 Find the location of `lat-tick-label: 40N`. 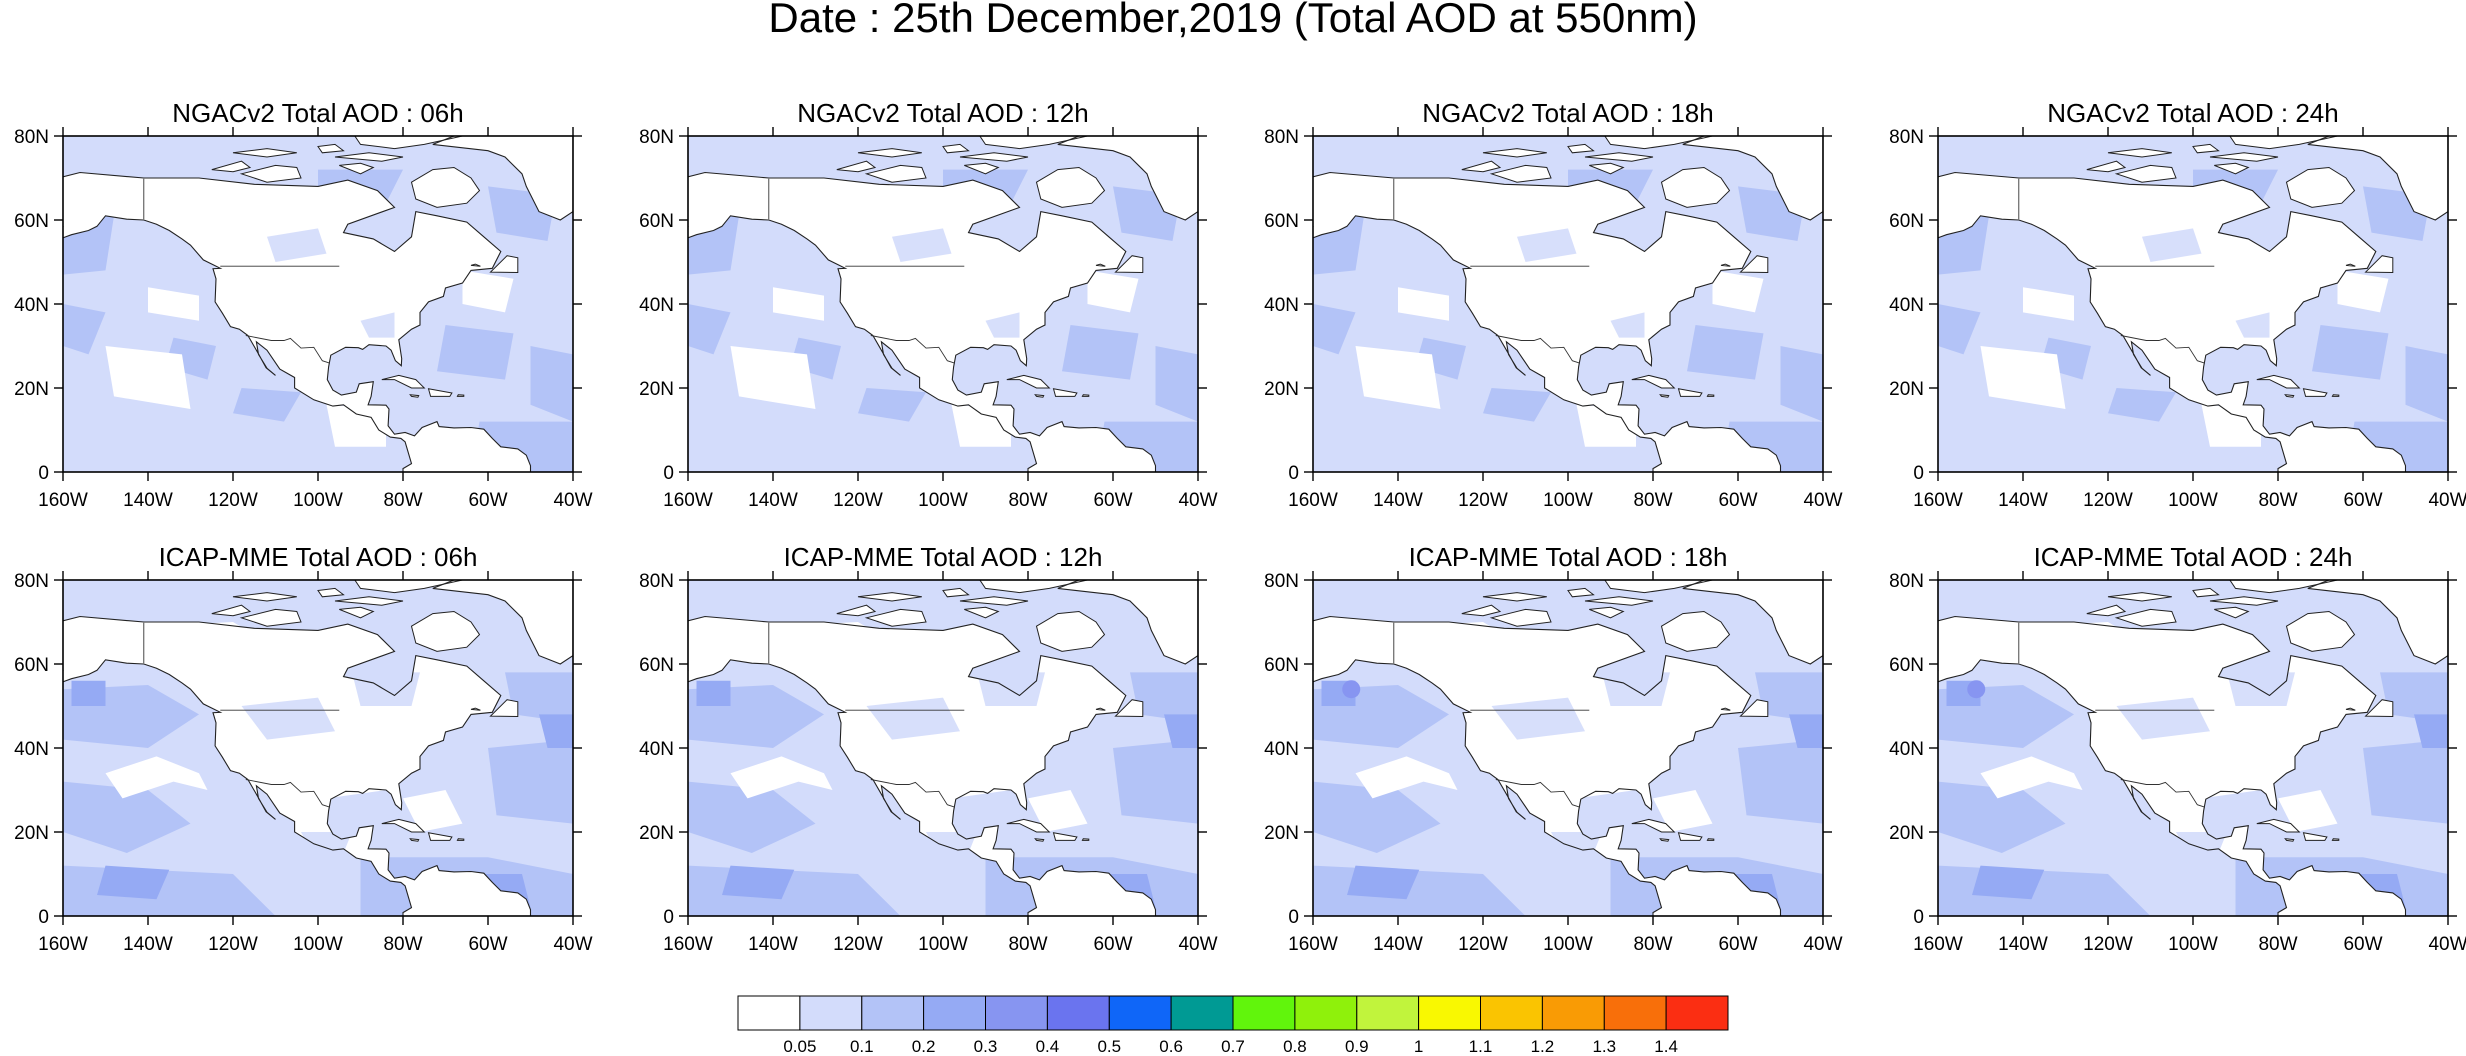

lat-tick-label: 40N is located at coordinates (656, 749).